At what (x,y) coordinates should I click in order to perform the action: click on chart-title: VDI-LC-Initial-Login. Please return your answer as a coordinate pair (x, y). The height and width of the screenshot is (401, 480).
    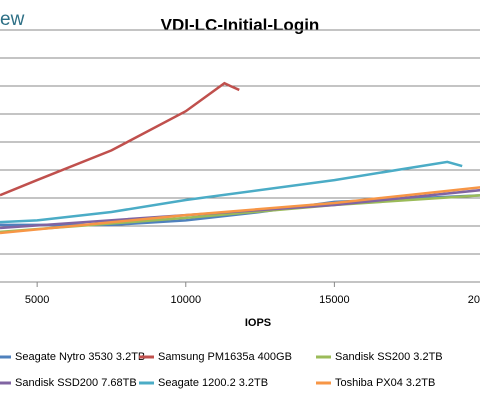
    Looking at the image, I should click on (240, 24).